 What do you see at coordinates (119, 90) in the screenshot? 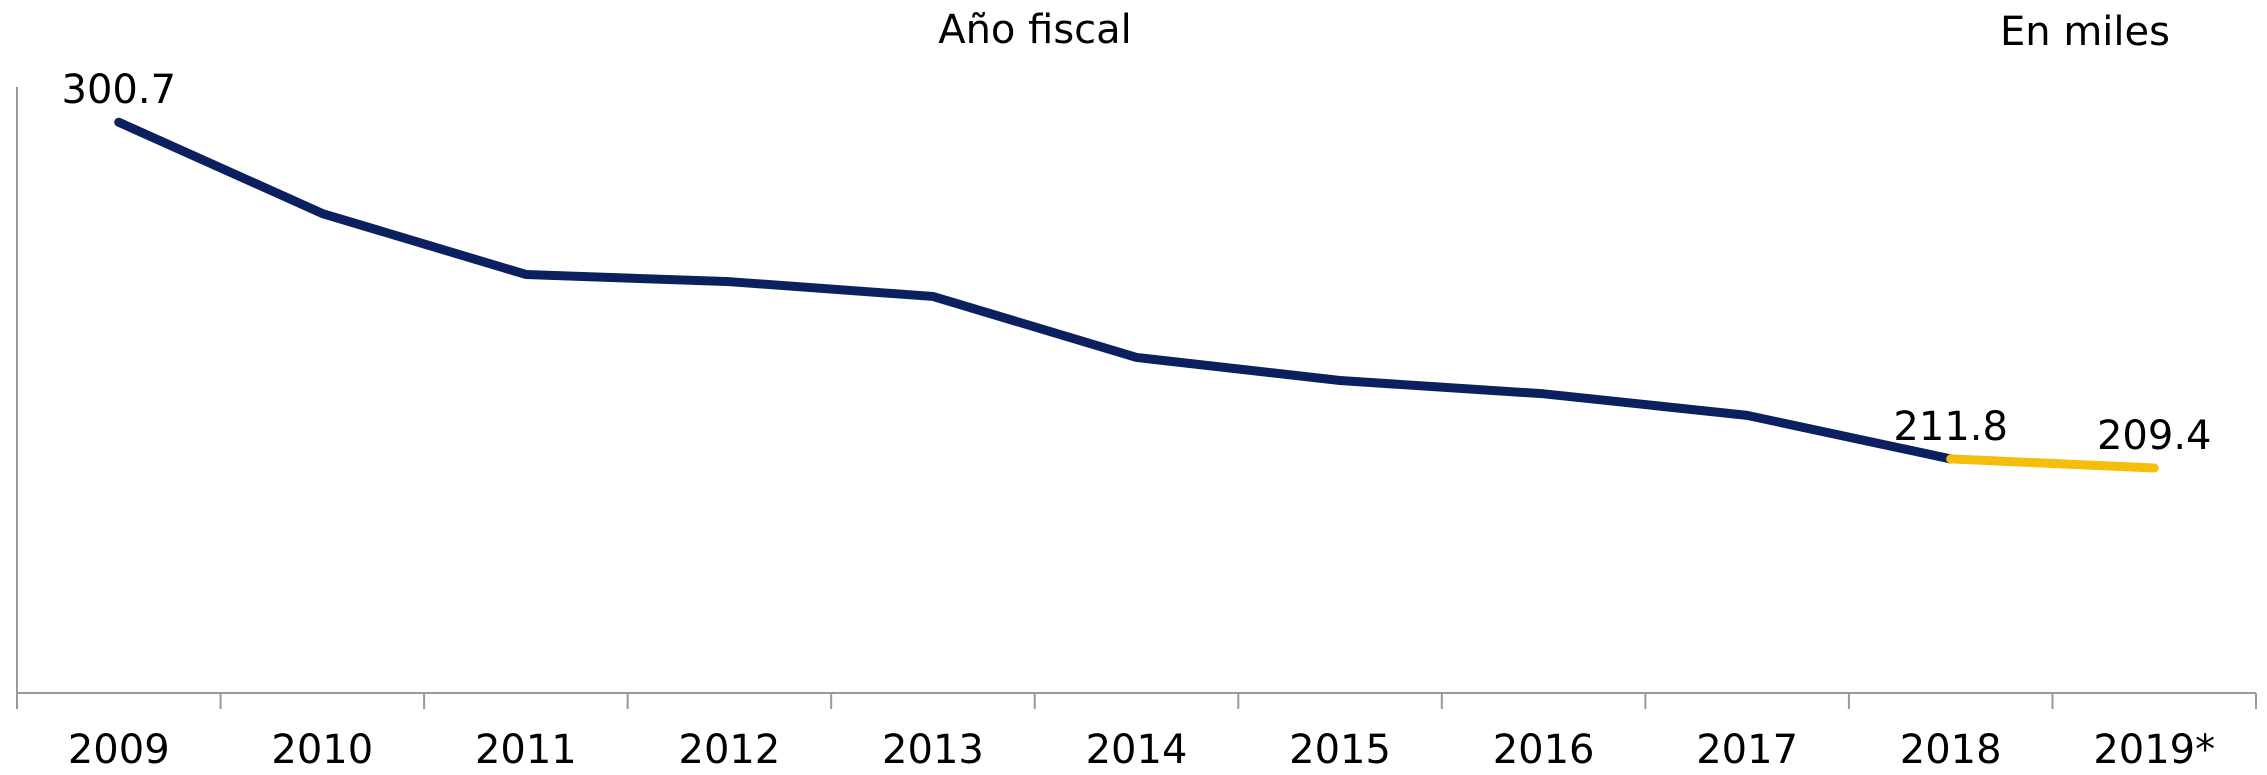
I see `data-label: 300.7` at bounding box center [119, 90].